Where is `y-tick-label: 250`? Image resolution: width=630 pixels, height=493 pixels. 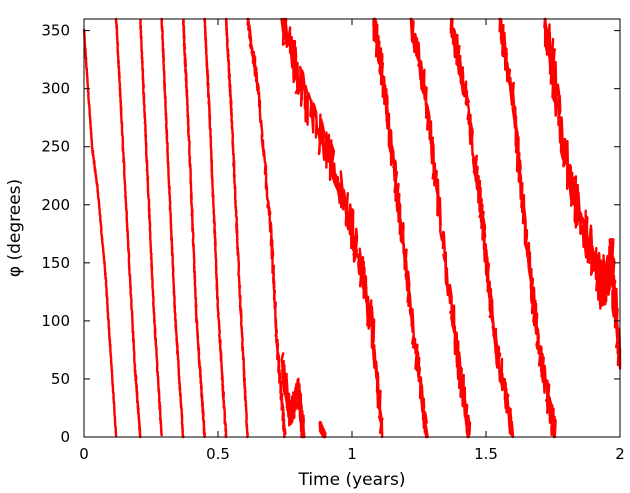
y-tick-label: 250 is located at coordinates (55, 147).